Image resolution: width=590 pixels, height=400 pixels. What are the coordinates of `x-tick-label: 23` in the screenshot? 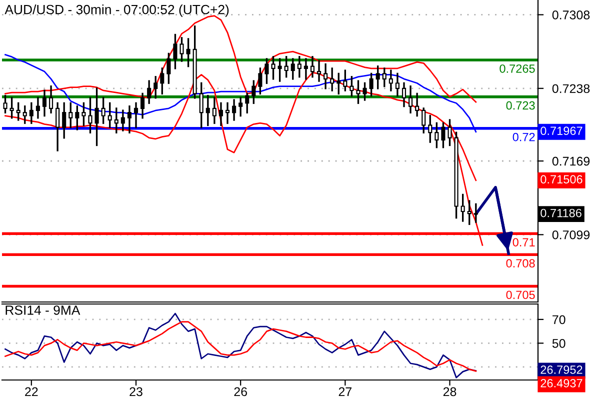 It's located at (136, 391).